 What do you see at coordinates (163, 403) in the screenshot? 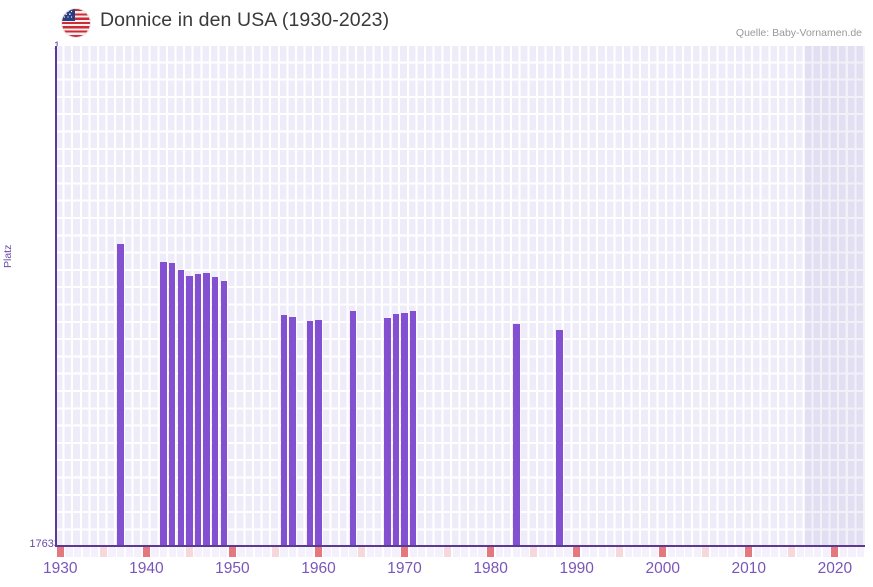
I see `bar-1942` at bounding box center [163, 403].